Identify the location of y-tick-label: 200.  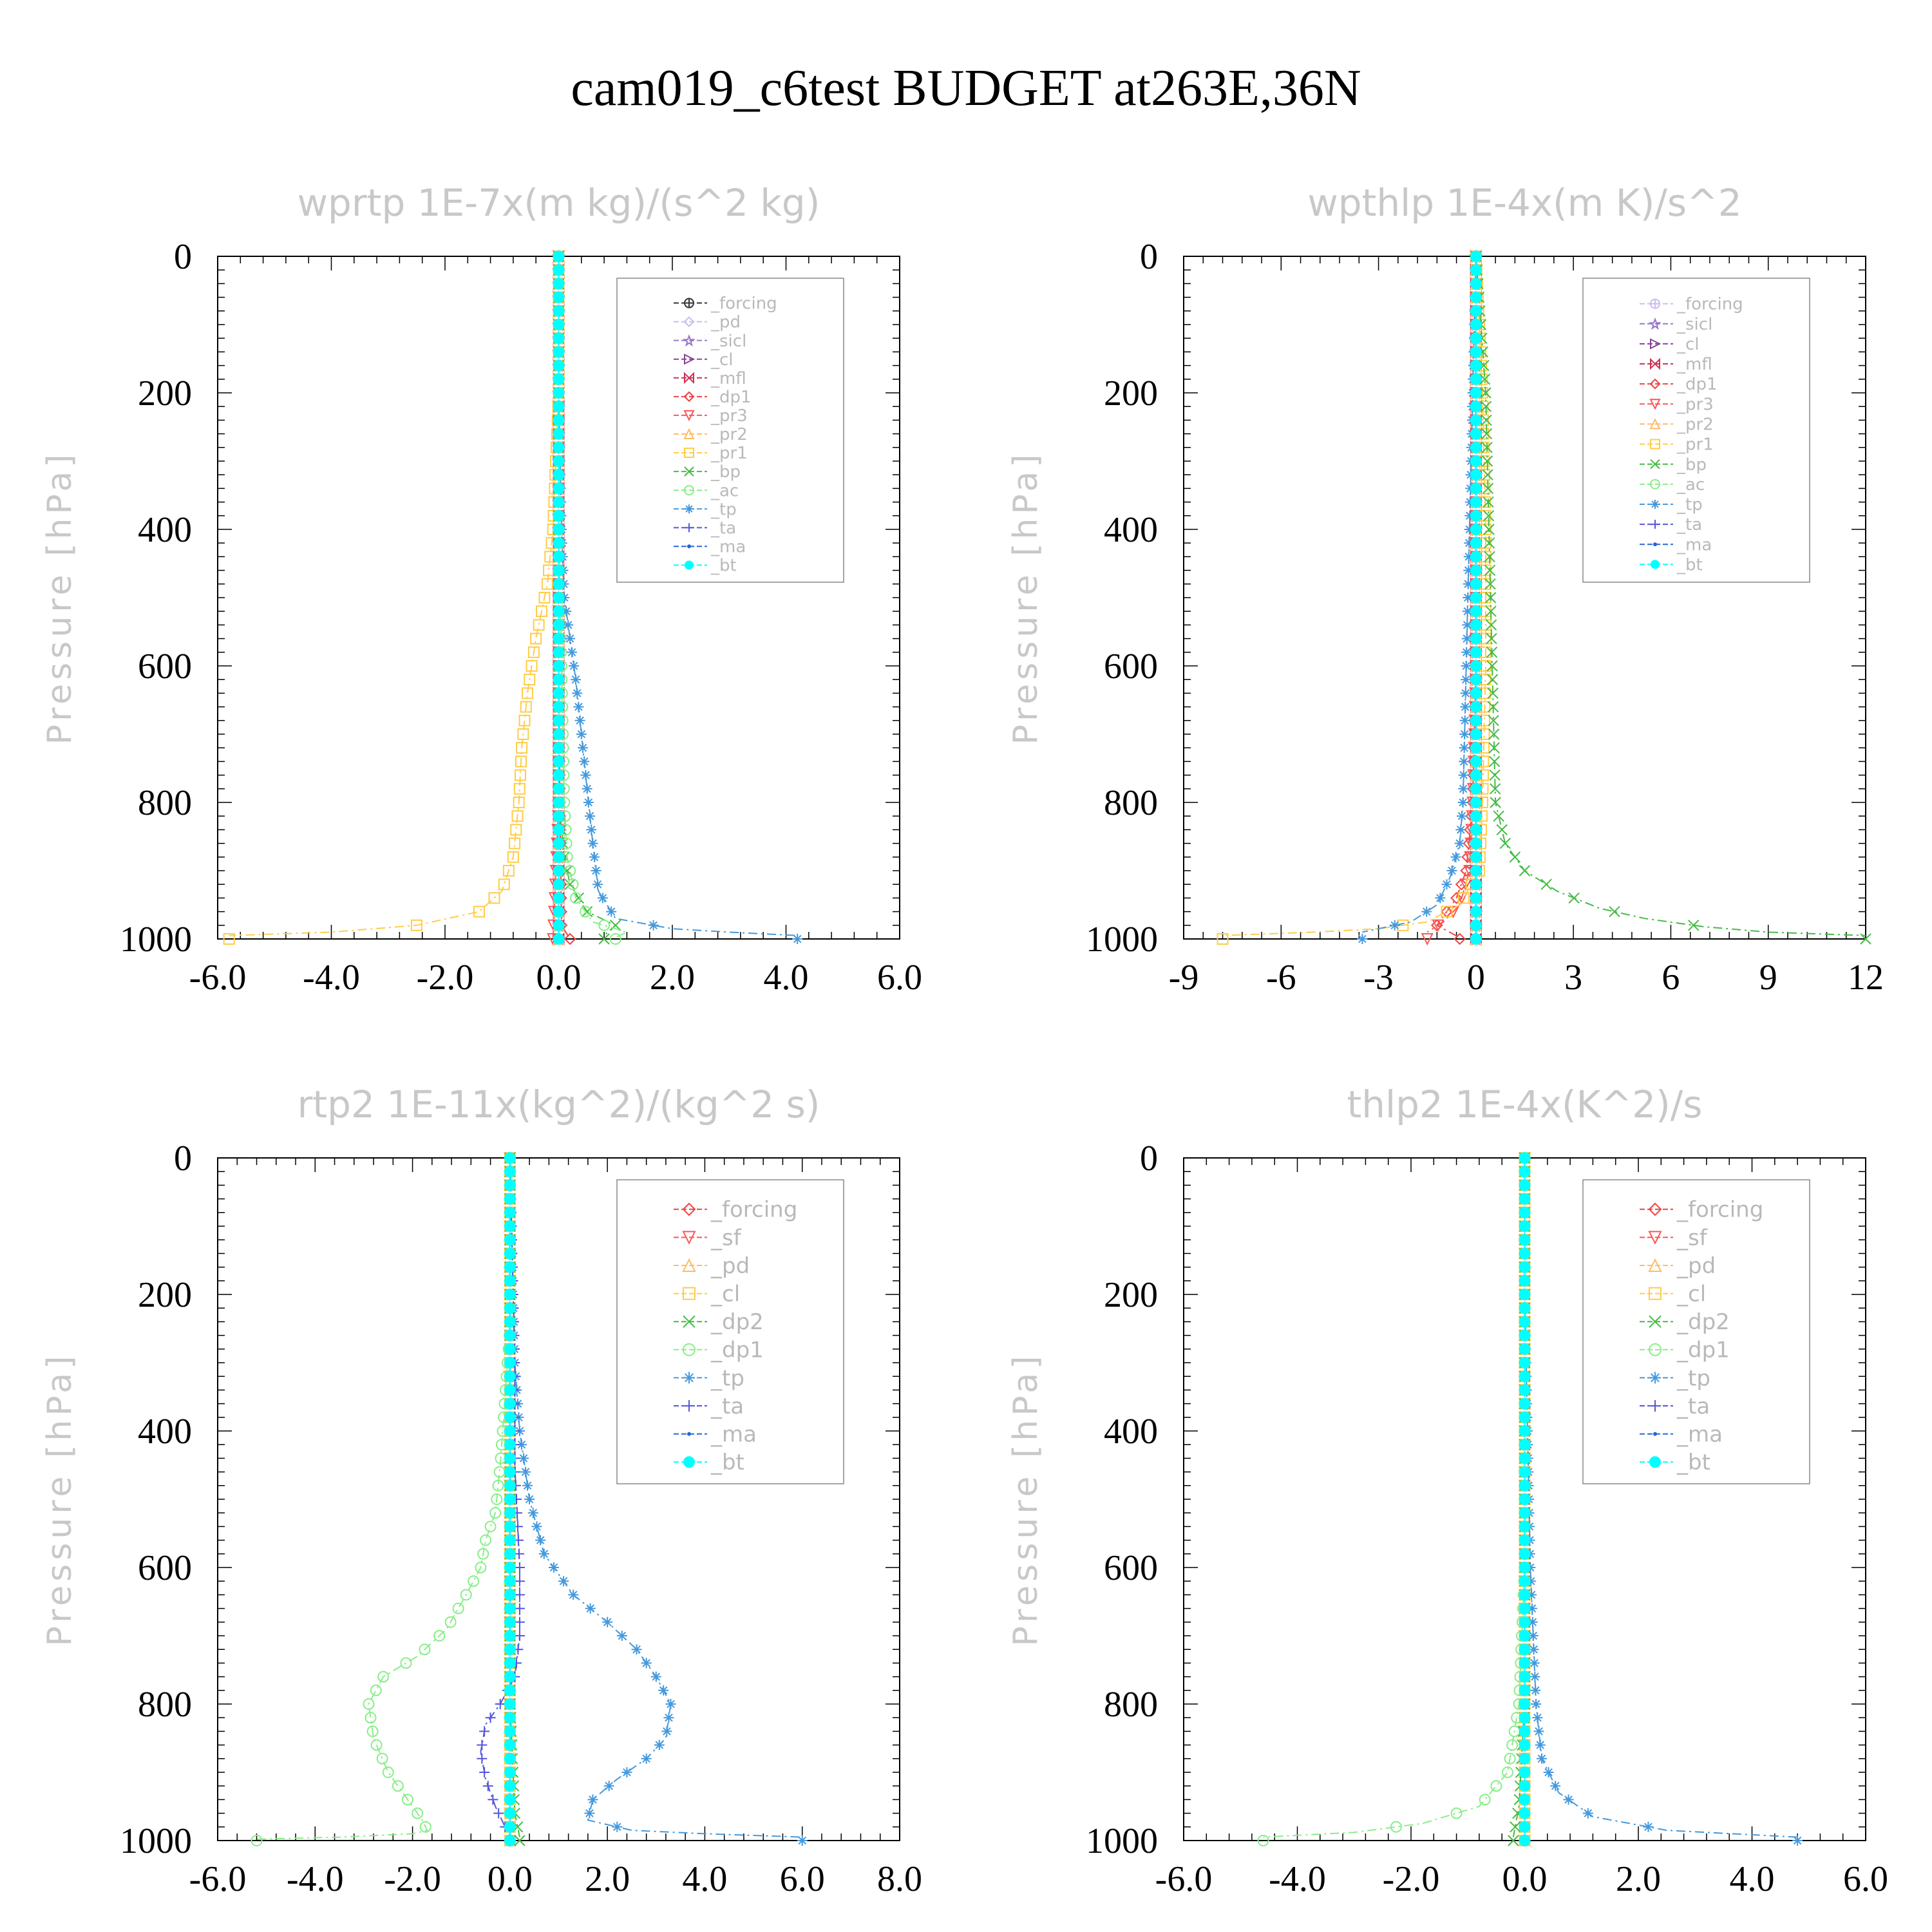
(165, 1295).